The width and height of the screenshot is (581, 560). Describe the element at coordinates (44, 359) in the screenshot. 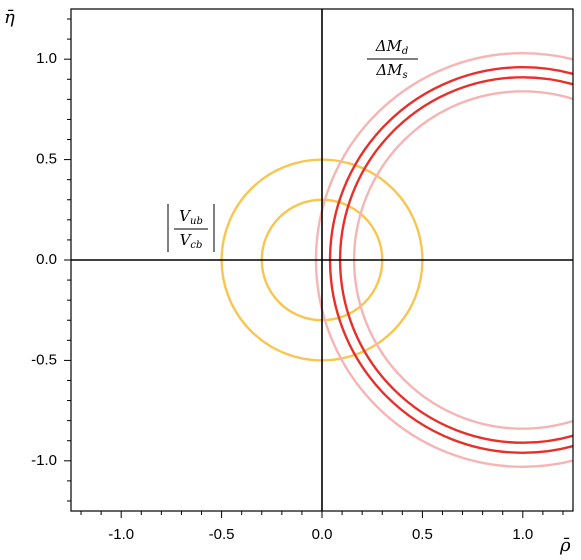

I see `y-tick-label: -0.5` at that location.